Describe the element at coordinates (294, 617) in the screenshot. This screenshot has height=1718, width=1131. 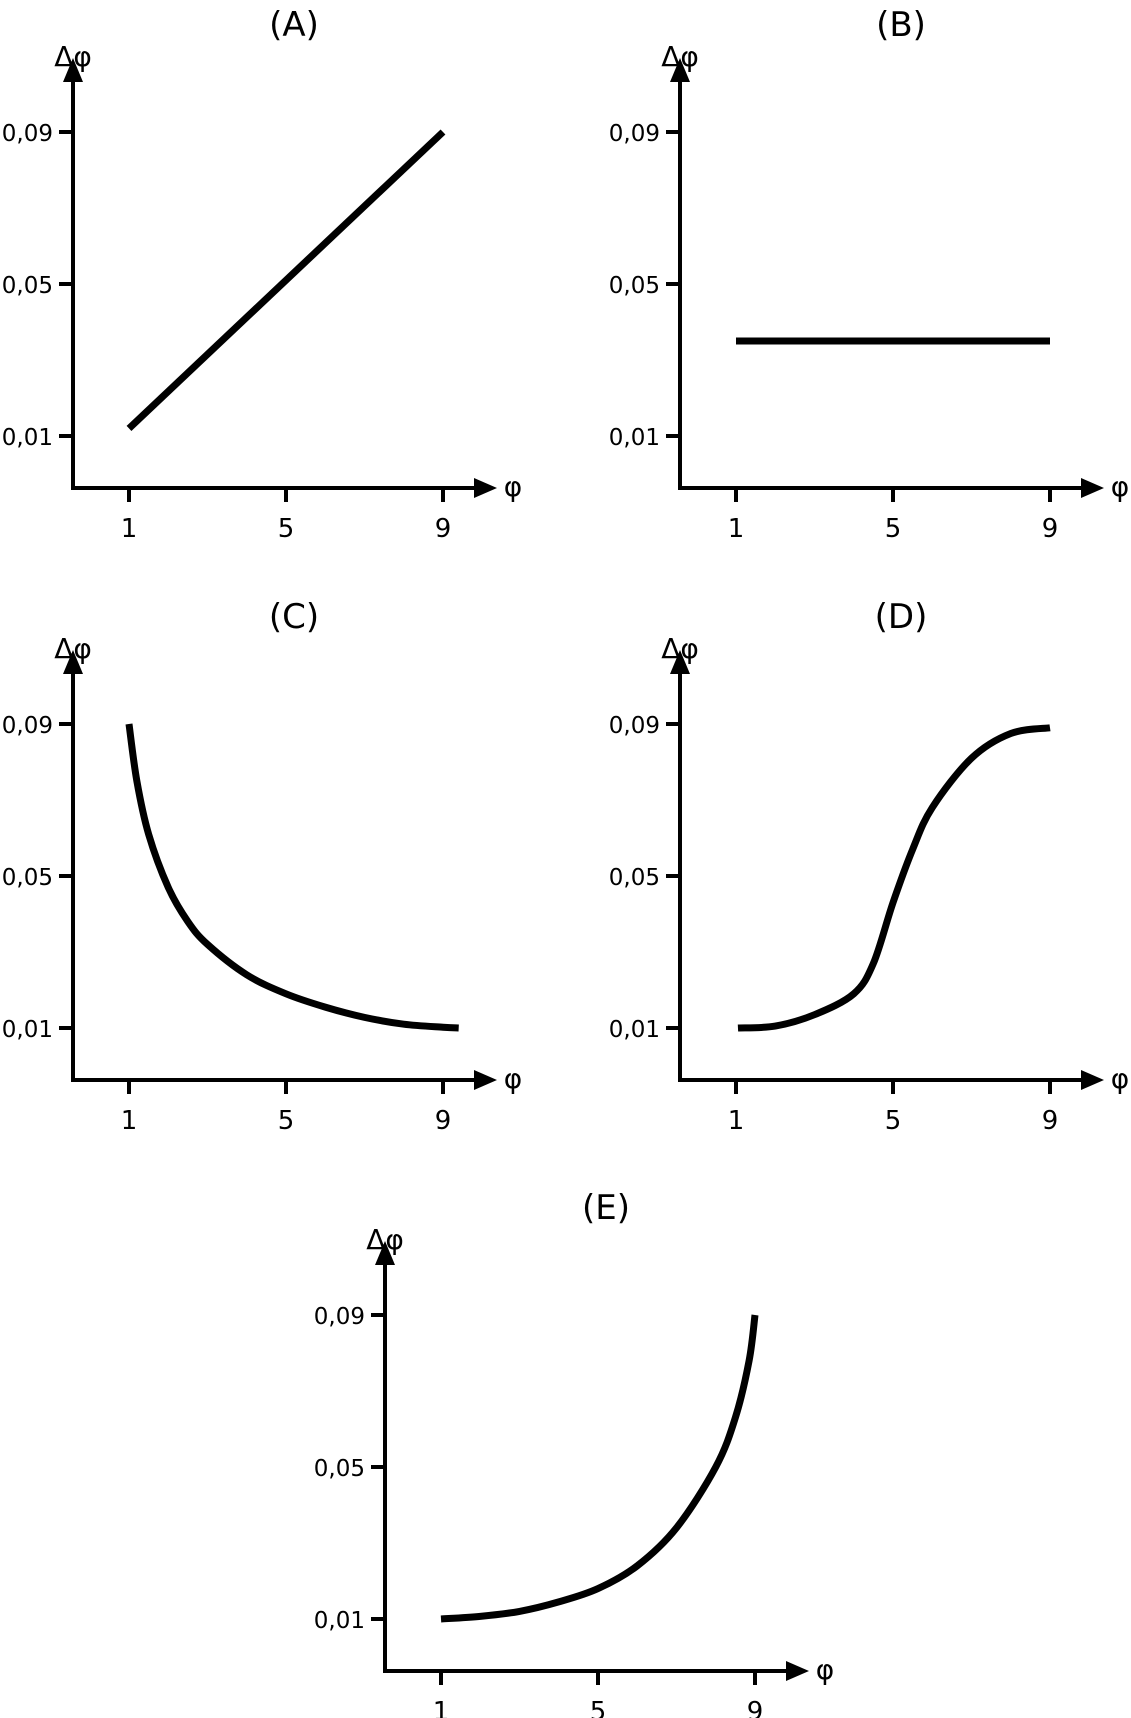
I see `panel-title: (C)` at that location.